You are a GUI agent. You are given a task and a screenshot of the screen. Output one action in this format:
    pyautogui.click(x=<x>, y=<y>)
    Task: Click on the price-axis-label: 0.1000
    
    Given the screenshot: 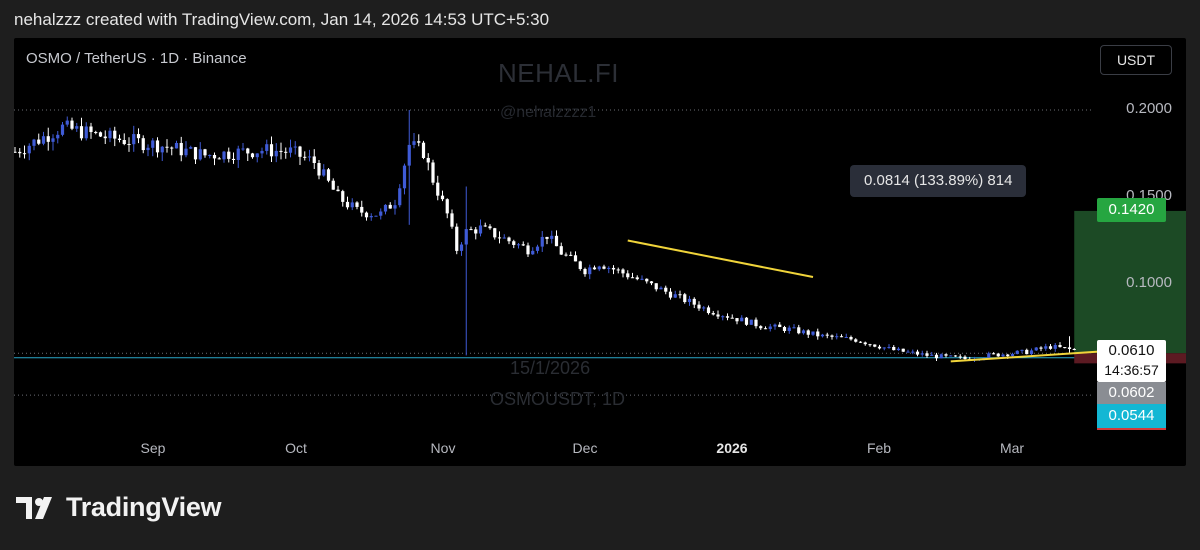 What is the action you would take?
    pyautogui.click(x=1149, y=282)
    